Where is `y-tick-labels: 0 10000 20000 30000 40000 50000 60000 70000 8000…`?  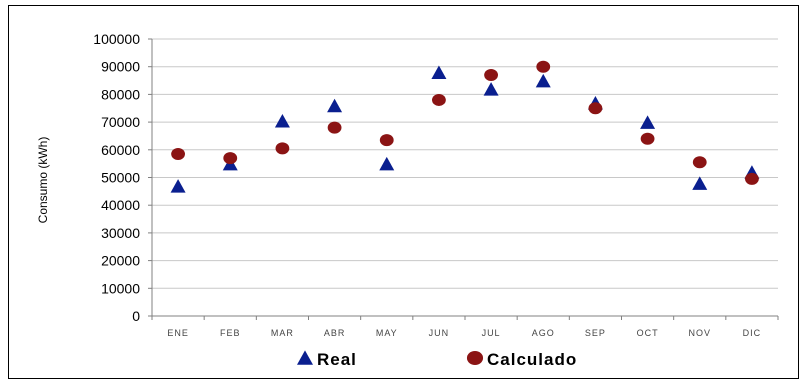
y-tick-labels: 0 10000 20000 30000 40000 50000 60000 70000 8000… is located at coordinates (116, 177).